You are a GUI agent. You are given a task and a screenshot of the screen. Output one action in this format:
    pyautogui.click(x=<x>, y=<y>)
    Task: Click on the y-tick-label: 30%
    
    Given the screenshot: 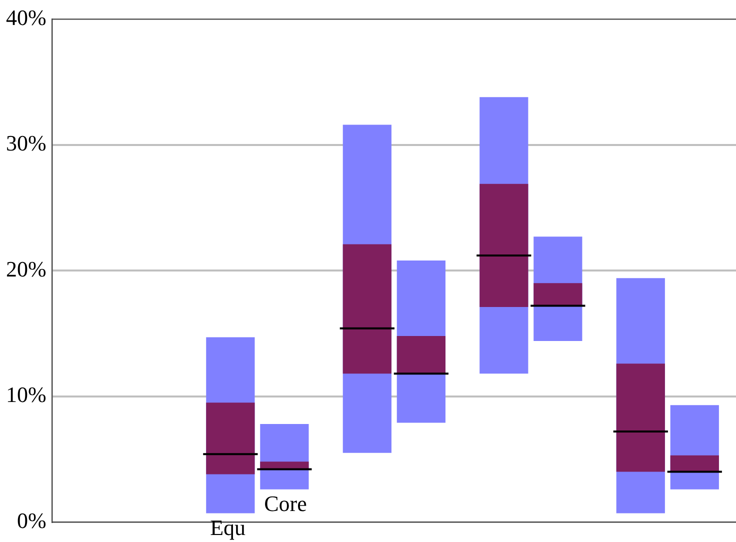 What is the action you would take?
    pyautogui.click(x=26, y=143)
    